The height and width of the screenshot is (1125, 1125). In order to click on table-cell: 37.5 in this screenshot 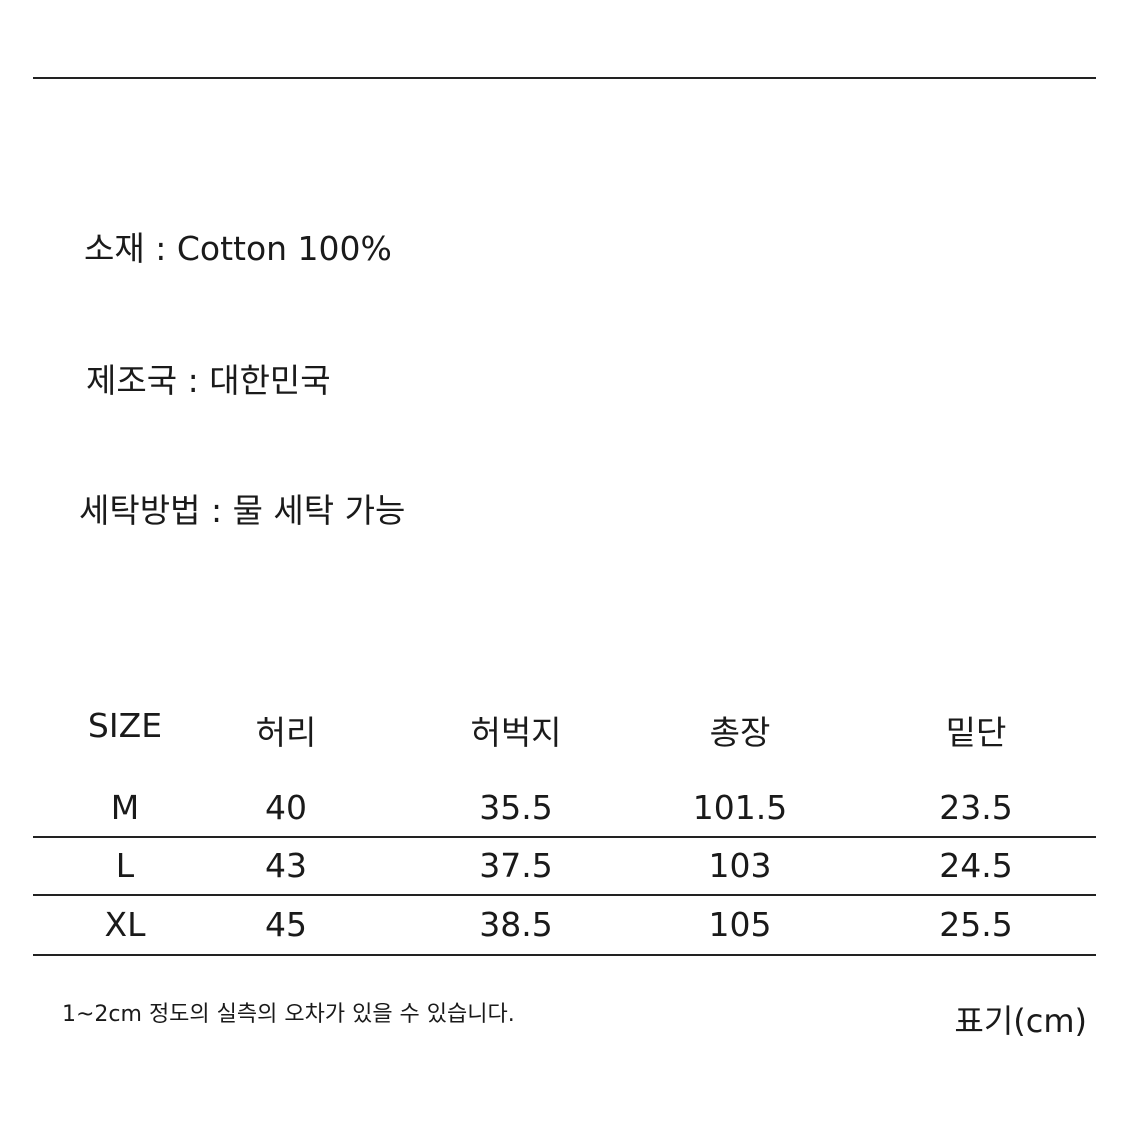, I will do `click(516, 865)`.